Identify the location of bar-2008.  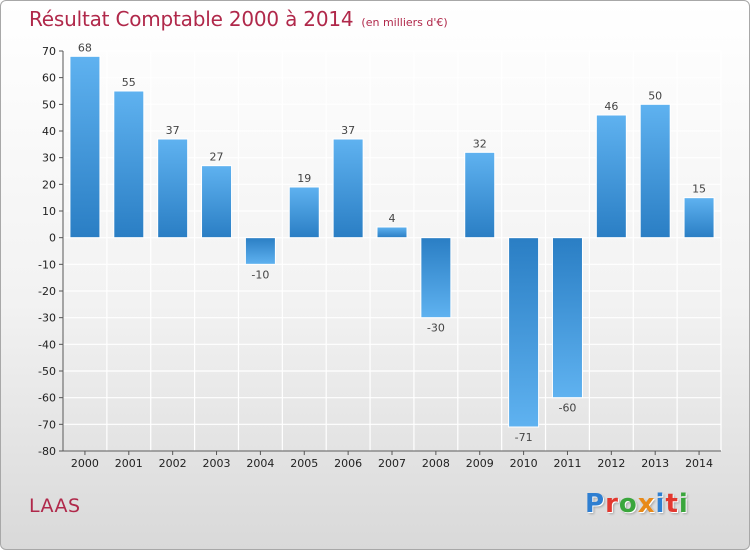
(436, 278).